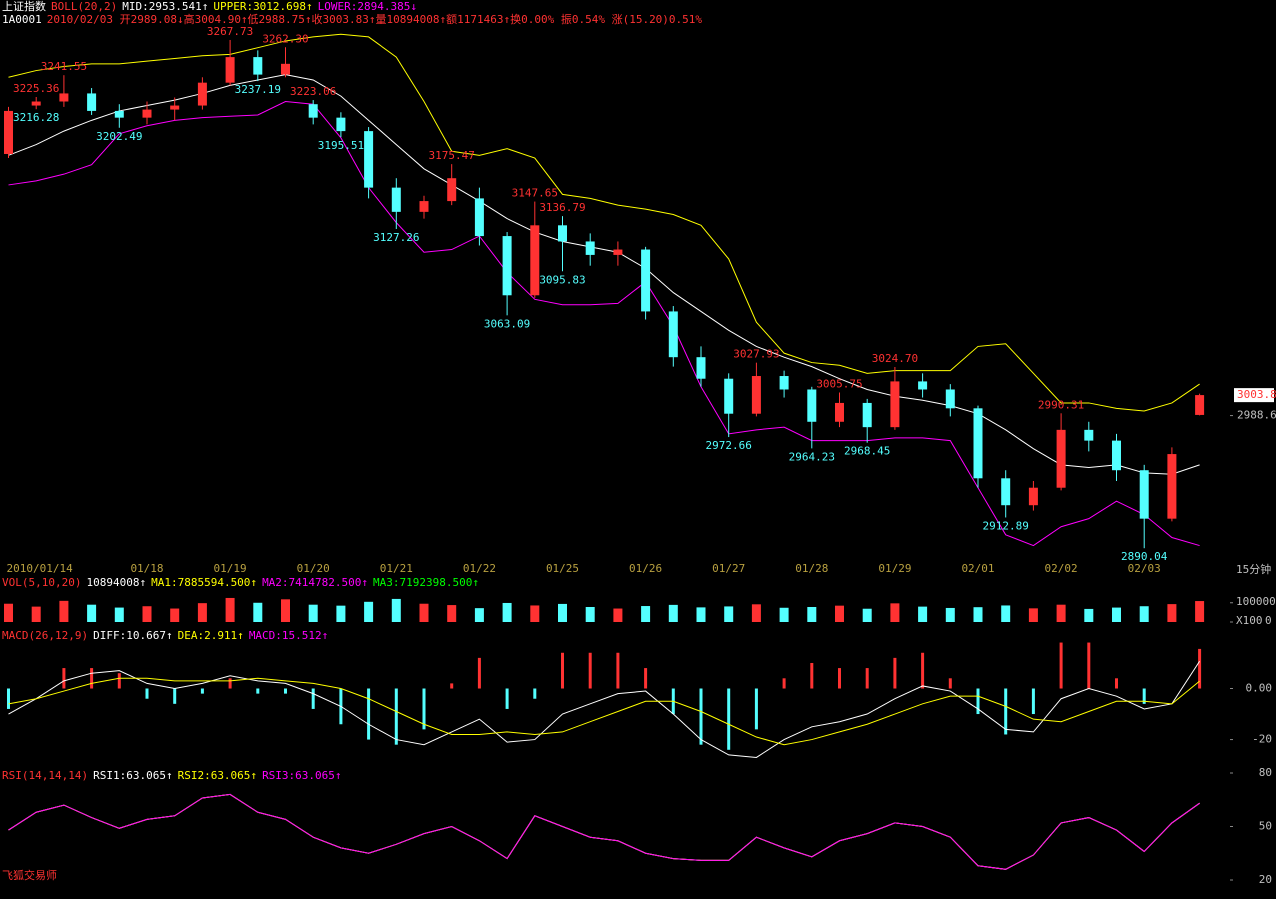  Describe the element at coordinates (341, 145) in the screenshot. I see `low-annotation: 3195.51` at that location.